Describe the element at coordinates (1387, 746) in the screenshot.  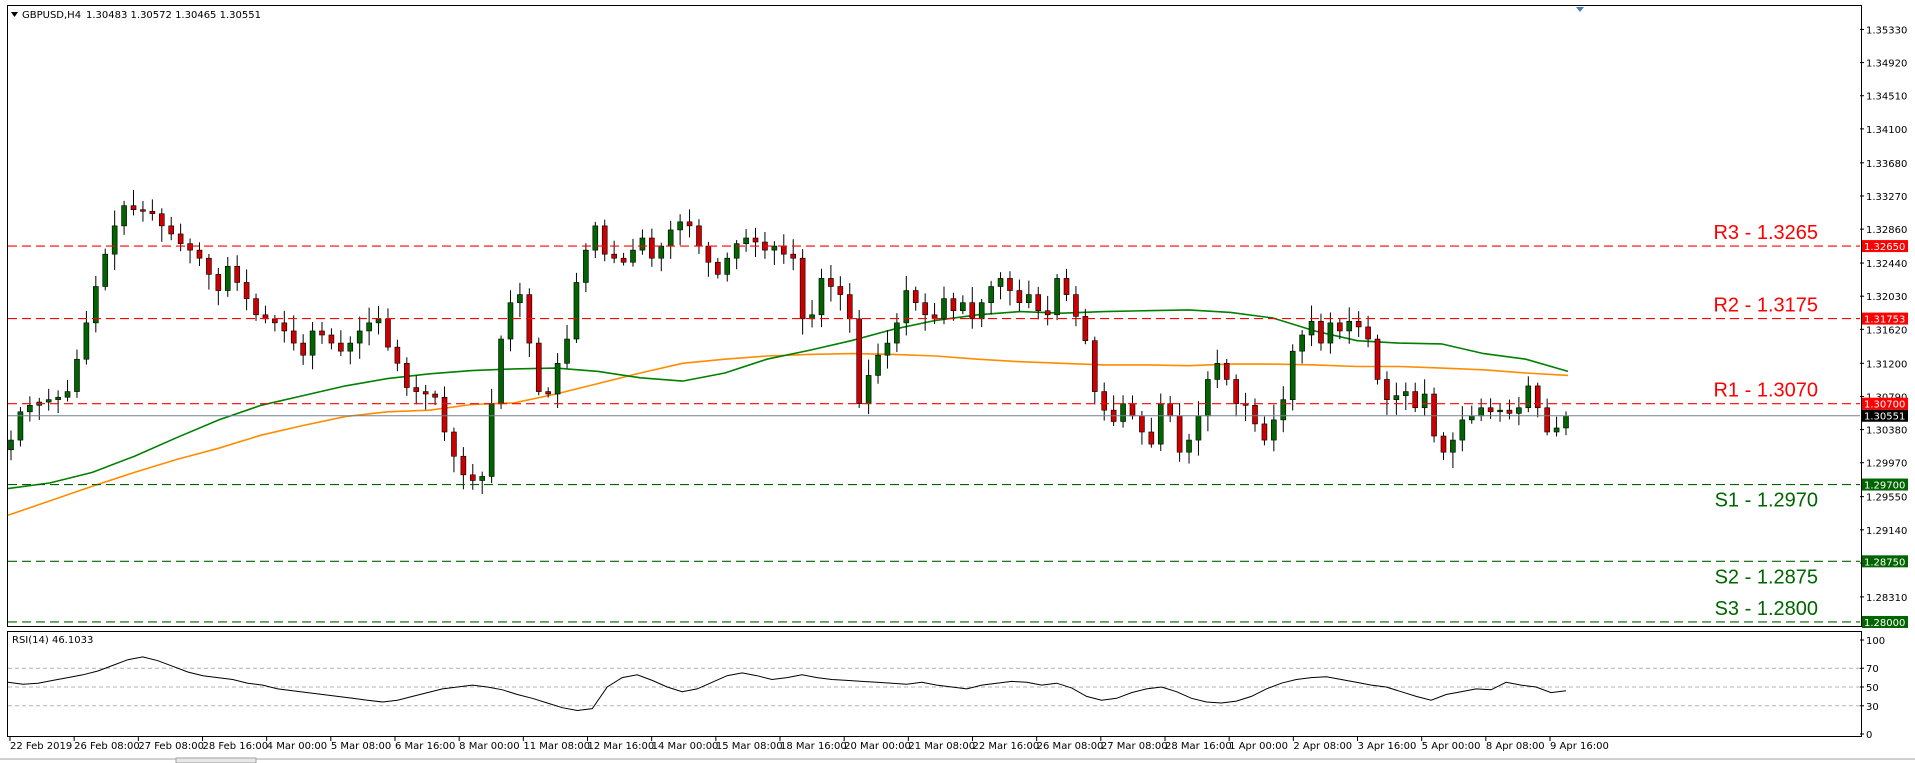
I see `time-tick-label: 3 Apr 16:00` at that location.